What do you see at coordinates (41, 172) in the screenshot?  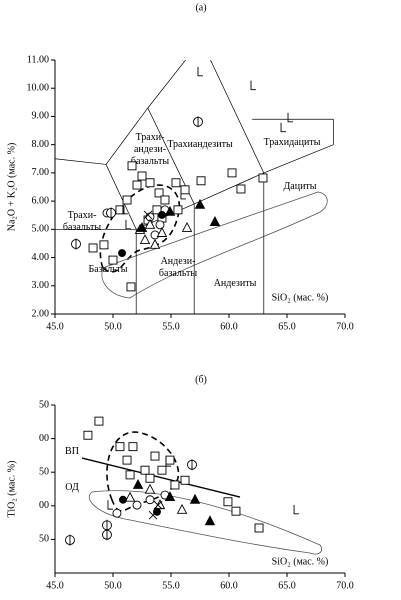 I see `y-tick-label: 7.00` at bounding box center [41, 172].